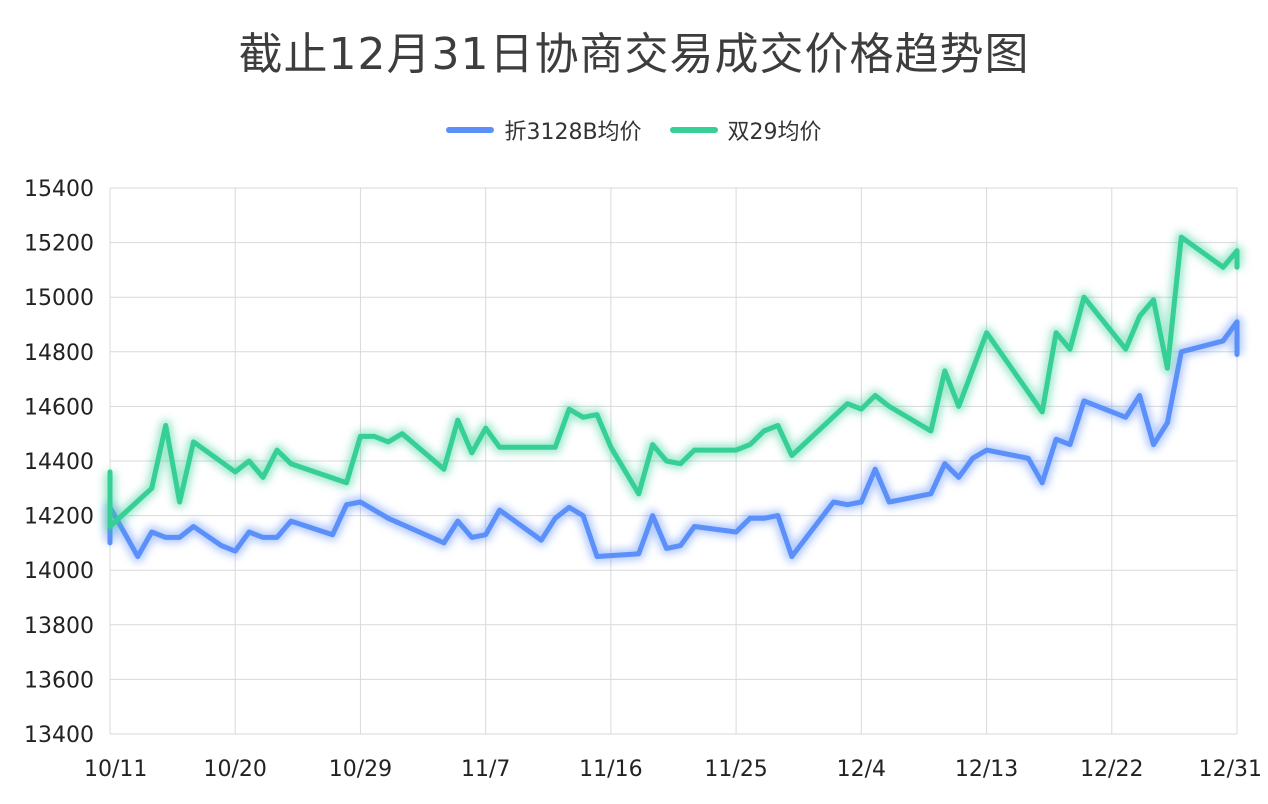 The image size is (1268, 804). I want to click on legend-item-series-2: 双29均价, so click(745, 130).